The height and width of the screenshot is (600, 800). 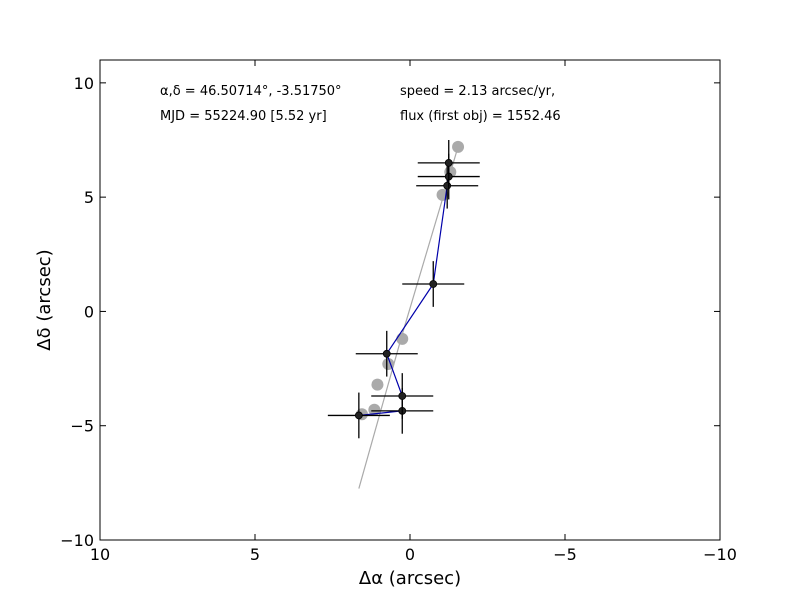 I want to click on plot-area, so click(x=403, y=314).